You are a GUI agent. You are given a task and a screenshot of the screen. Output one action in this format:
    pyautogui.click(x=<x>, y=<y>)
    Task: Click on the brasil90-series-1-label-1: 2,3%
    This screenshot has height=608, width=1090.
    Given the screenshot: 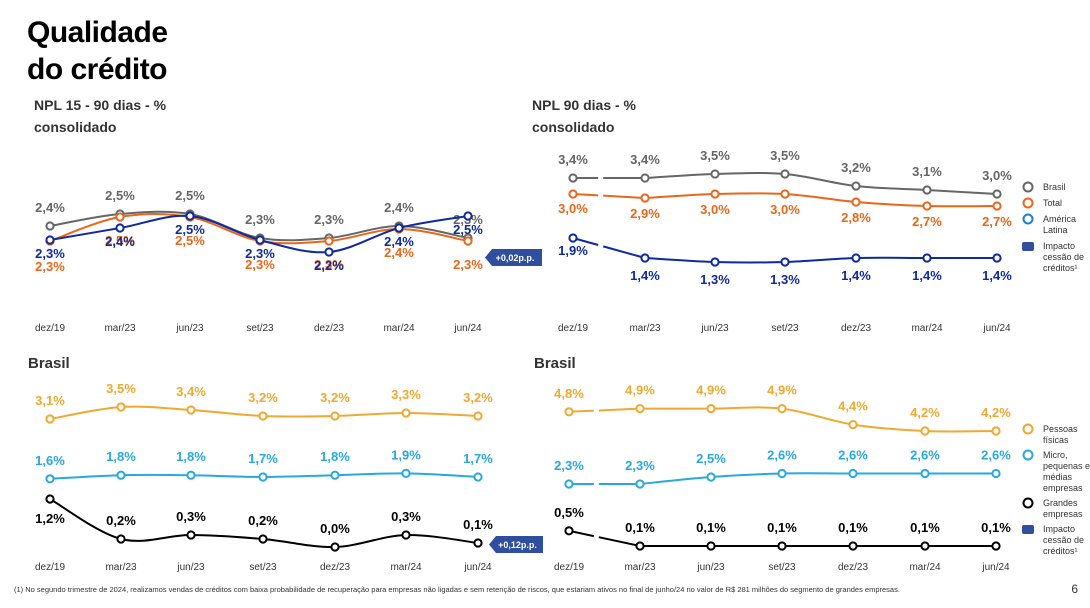 What is the action you would take?
    pyautogui.click(x=640, y=465)
    